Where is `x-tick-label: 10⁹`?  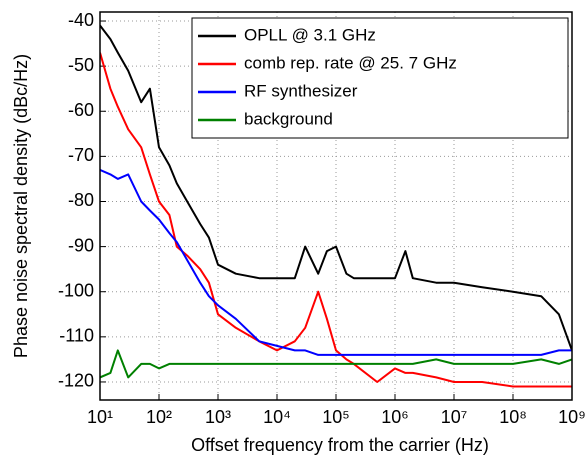
x-tick-label: 10⁹ is located at coordinates (572, 417).